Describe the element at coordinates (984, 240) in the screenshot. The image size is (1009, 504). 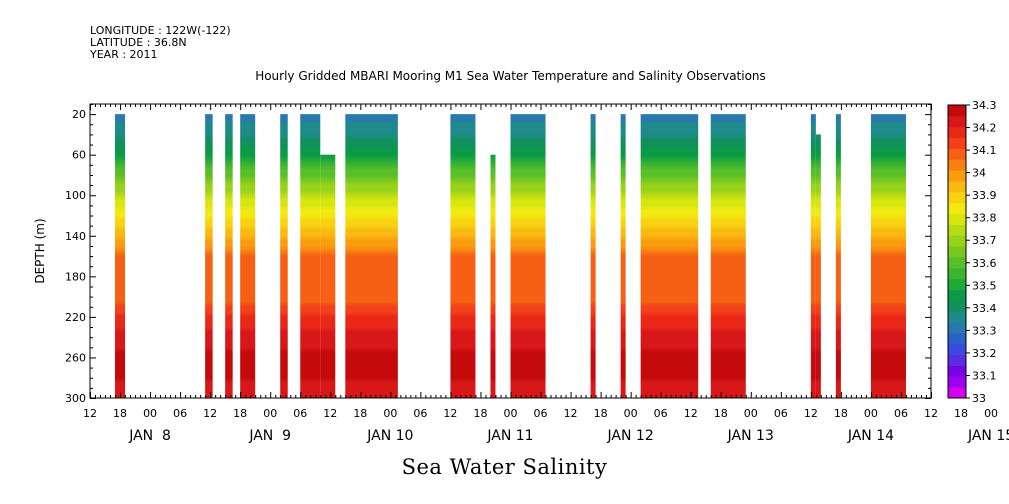
I see `colorbar-label: 33.7` at that location.